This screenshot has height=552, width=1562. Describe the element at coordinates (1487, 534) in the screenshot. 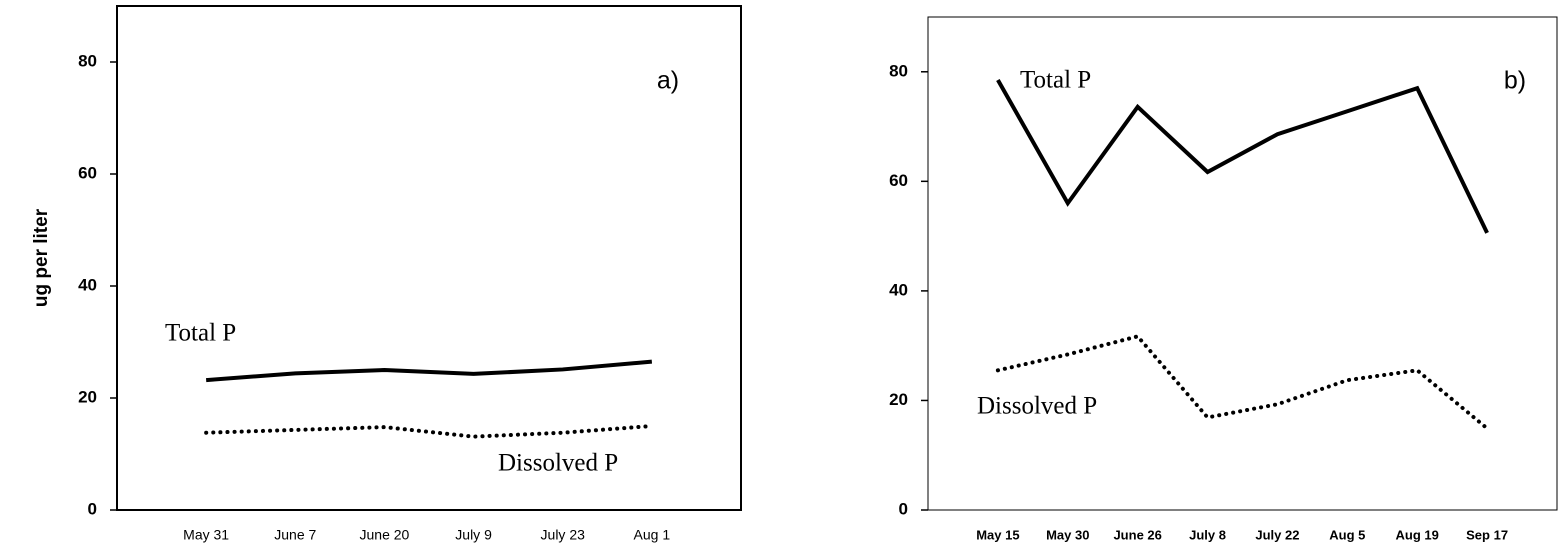

I see `x-tick-label: Sep 17` at that location.